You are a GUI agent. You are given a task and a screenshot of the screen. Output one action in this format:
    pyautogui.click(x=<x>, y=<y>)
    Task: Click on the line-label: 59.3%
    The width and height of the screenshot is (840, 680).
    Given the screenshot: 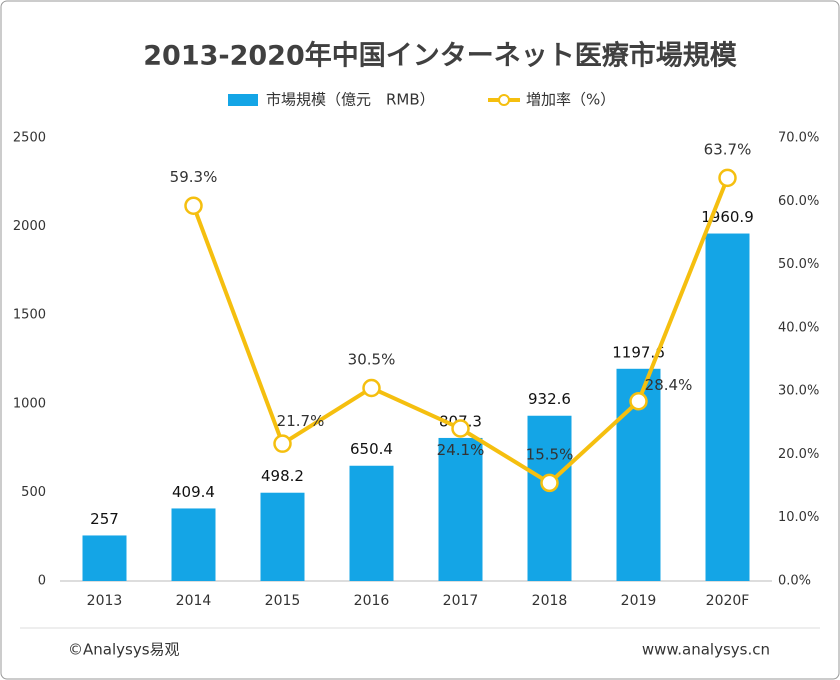 What is the action you would take?
    pyautogui.click(x=194, y=177)
    